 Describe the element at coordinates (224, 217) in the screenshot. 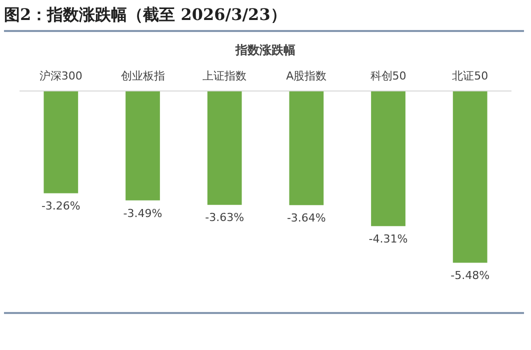

I see `data-label: -3.63%` at that location.